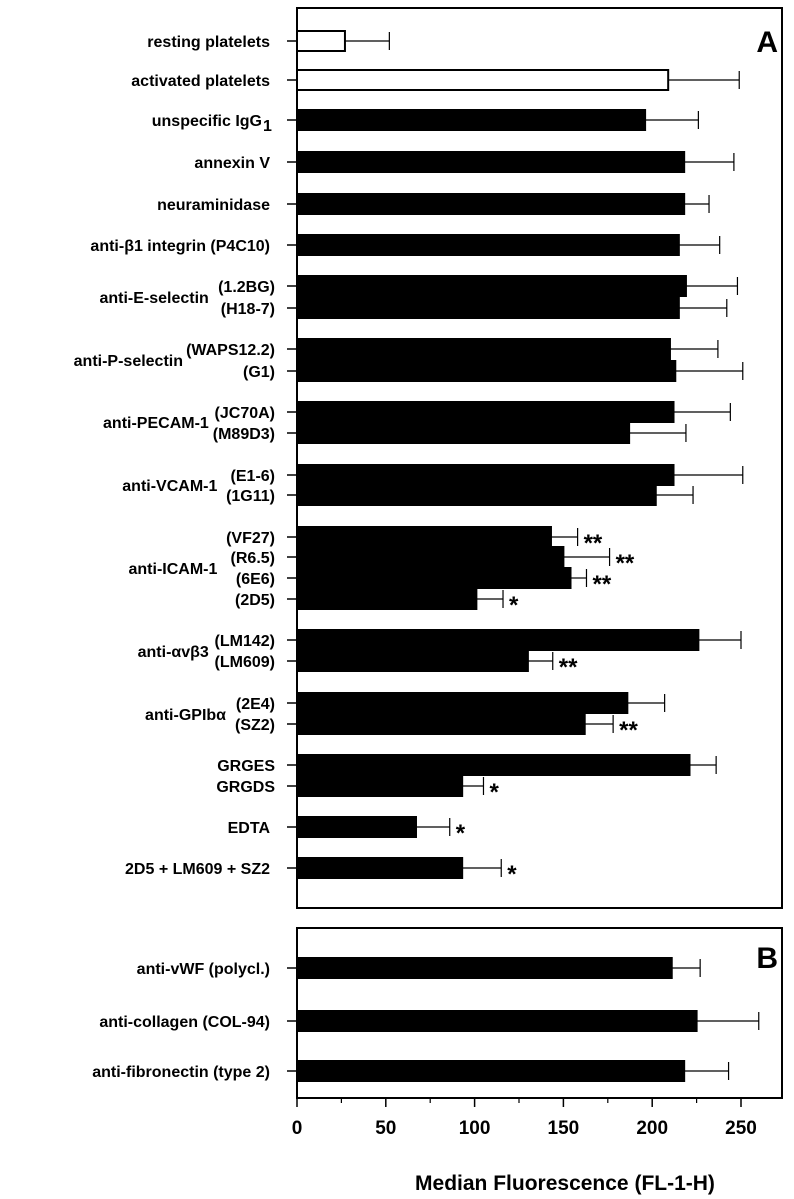 The height and width of the screenshot is (1199, 794). What do you see at coordinates (128, 361) in the screenshot?
I see `group-label: anti-P-selectin` at bounding box center [128, 361].